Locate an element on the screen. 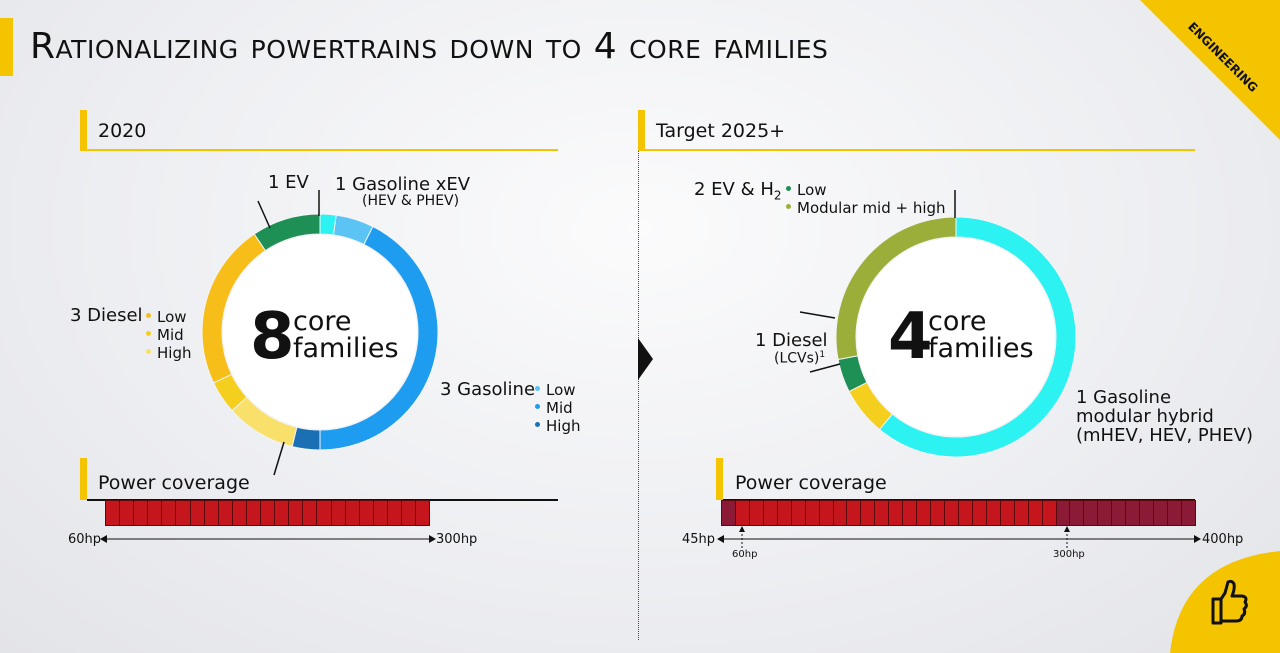  right-gasoline-line1: 1 Gasoline is located at coordinates (1124, 397).